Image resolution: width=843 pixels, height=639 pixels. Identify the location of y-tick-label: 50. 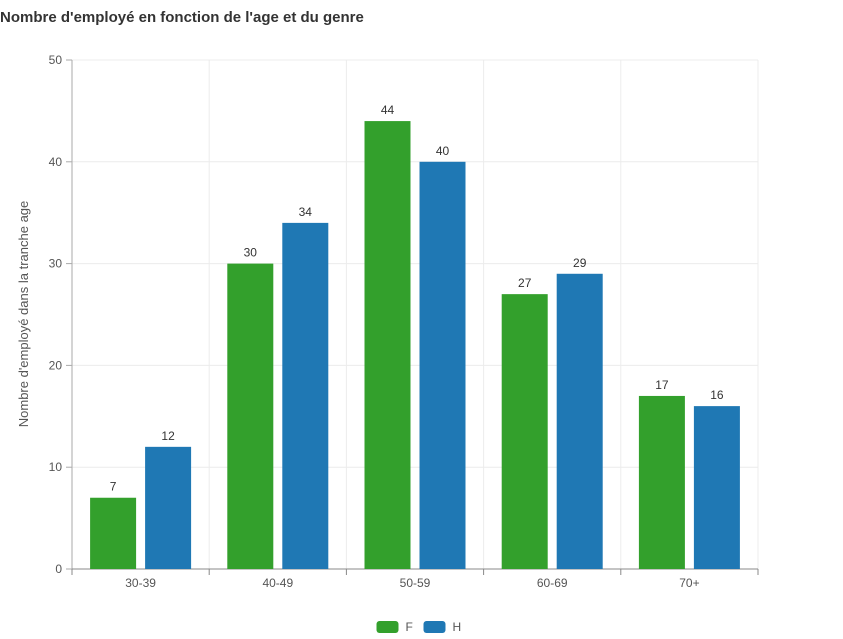
(56, 60).